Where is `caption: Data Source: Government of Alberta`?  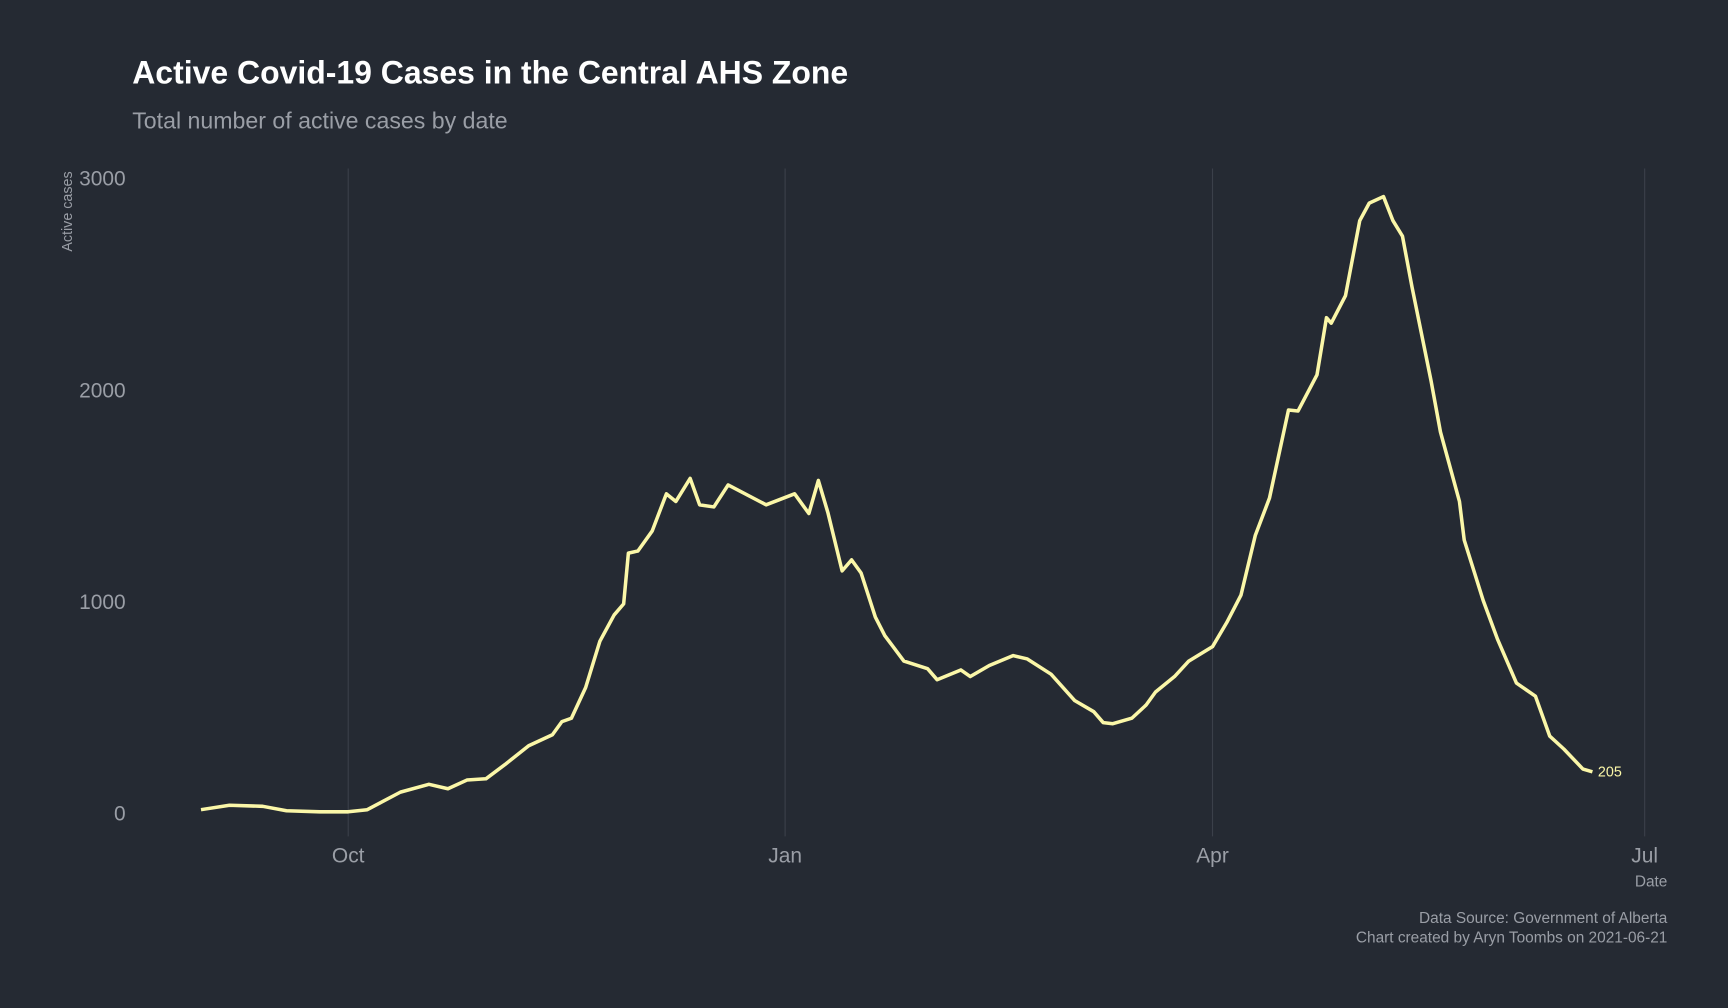 caption: Data Source: Government of Alberta is located at coordinates (1543, 918).